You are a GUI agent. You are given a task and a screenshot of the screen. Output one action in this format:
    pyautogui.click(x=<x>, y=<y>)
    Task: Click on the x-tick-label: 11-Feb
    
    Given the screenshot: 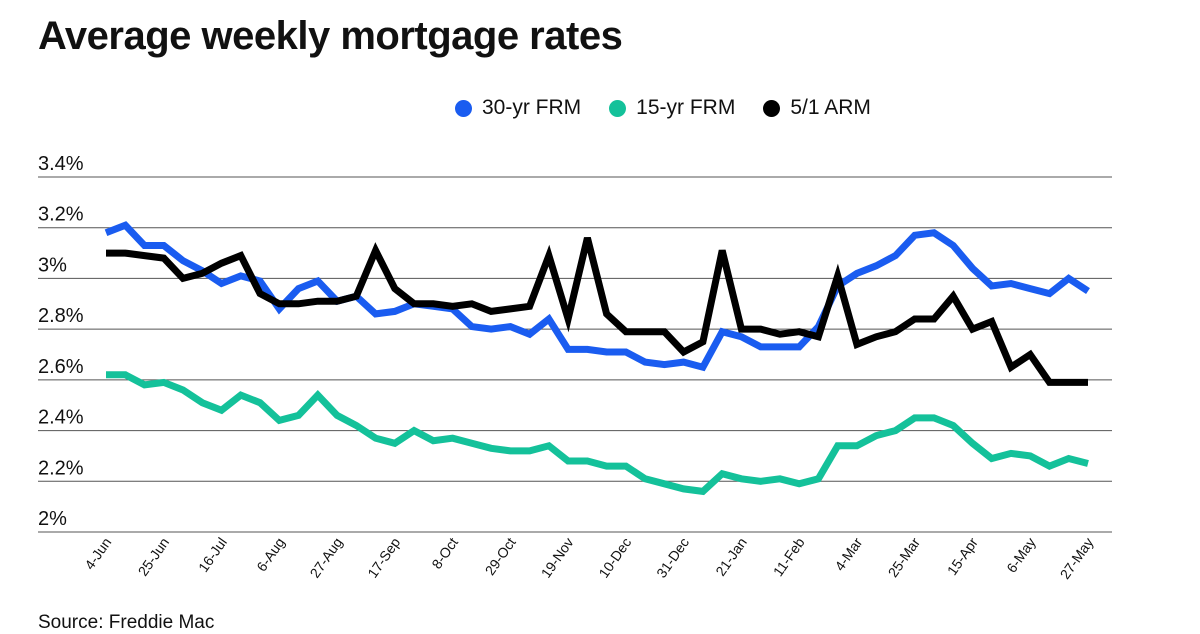 What is the action you would take?
    pyautogui.click(x=789, y=556)
    